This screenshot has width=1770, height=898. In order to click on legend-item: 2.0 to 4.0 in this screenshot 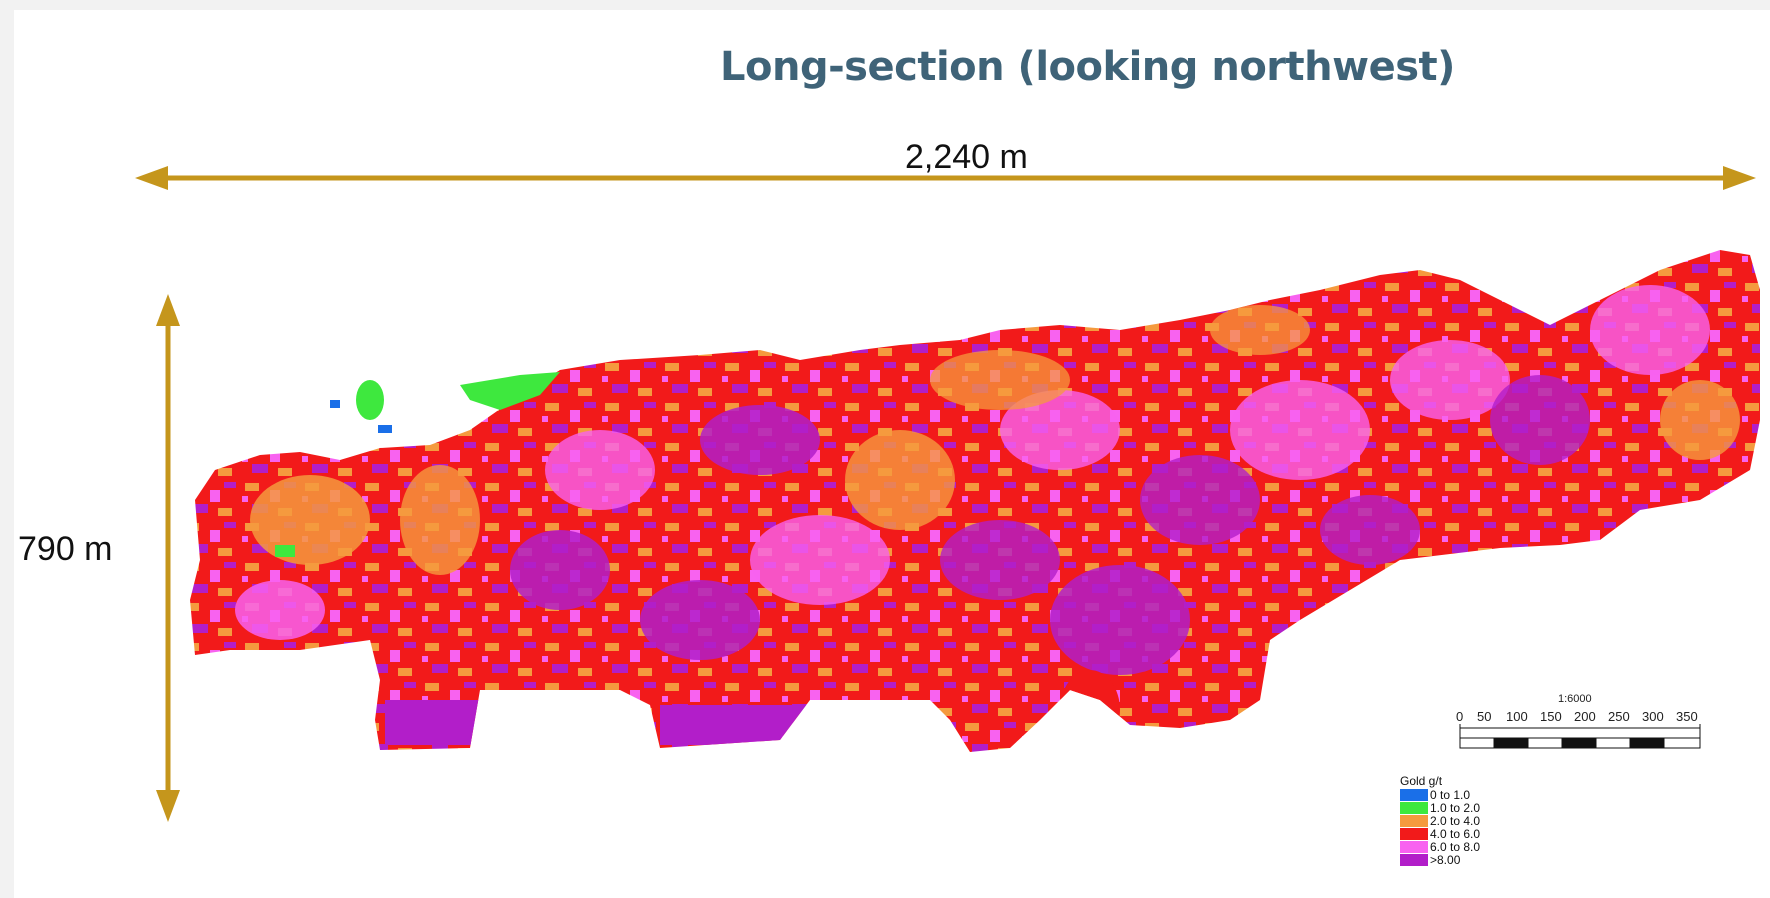, I will do `click(1440, 820)`.